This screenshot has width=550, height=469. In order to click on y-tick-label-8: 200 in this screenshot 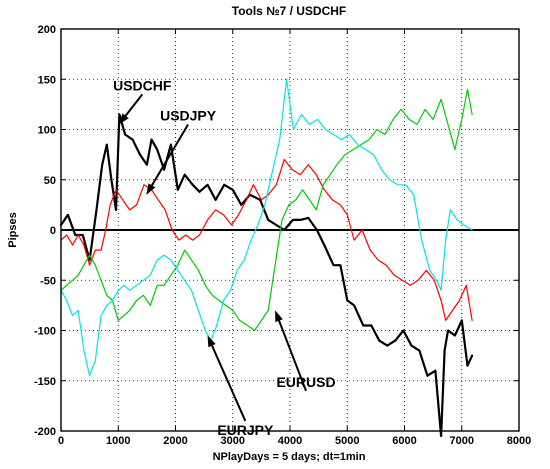, I will do `click(47, 30)`.